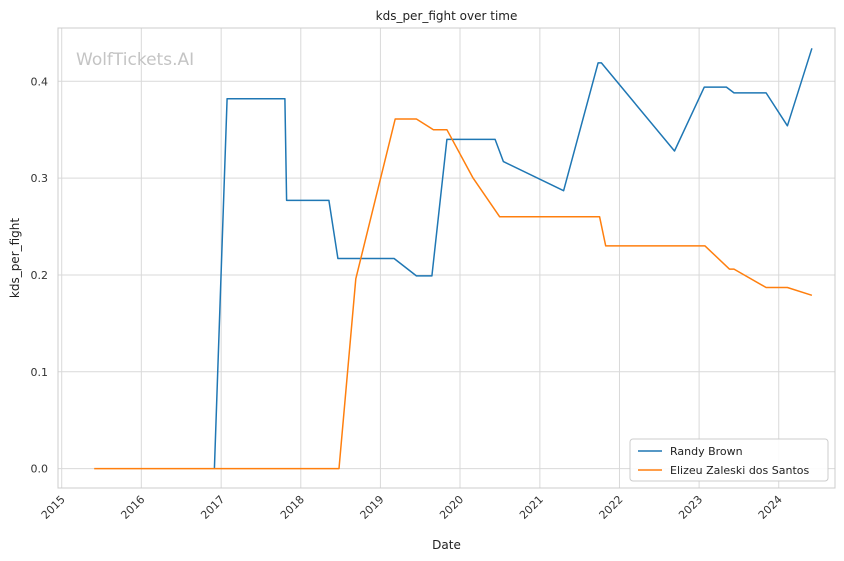  I want to click on x-tick-label: 2021, so click(531, 507).